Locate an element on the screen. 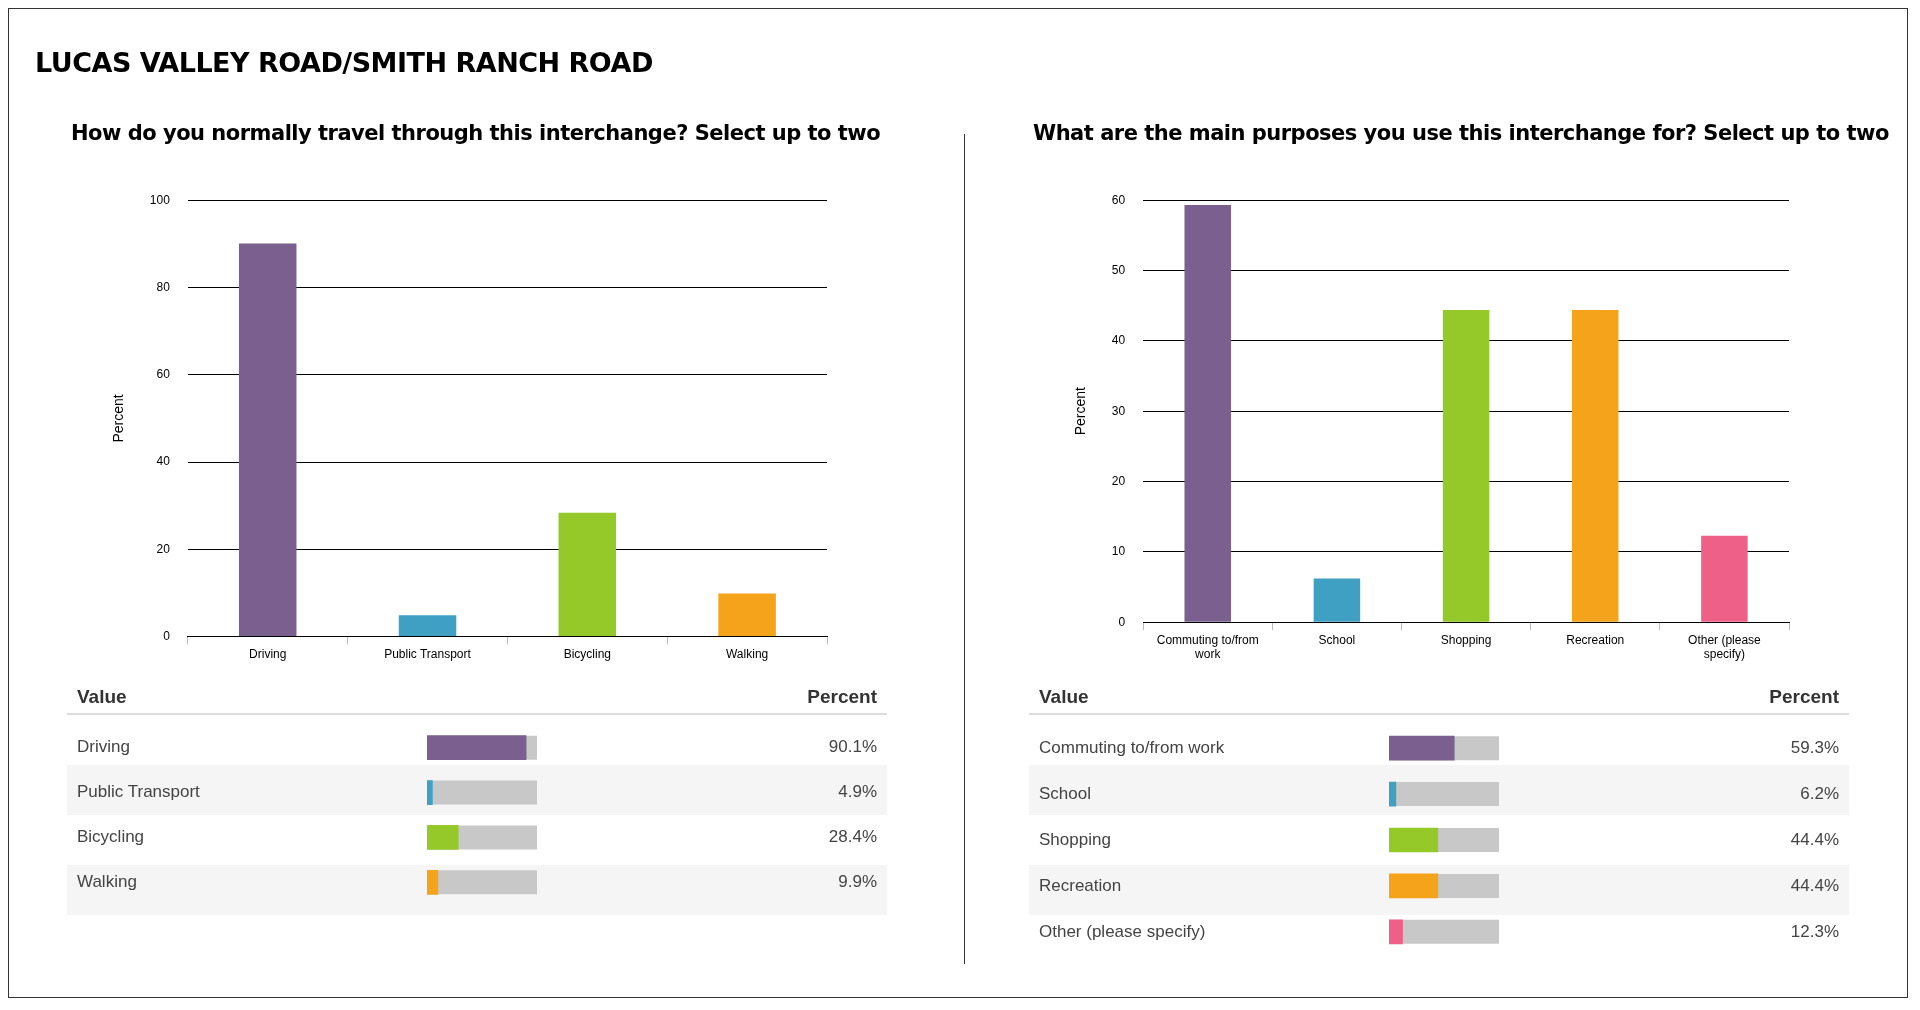  y-tick-label: Bicycling is located at coordinates (111, 837).